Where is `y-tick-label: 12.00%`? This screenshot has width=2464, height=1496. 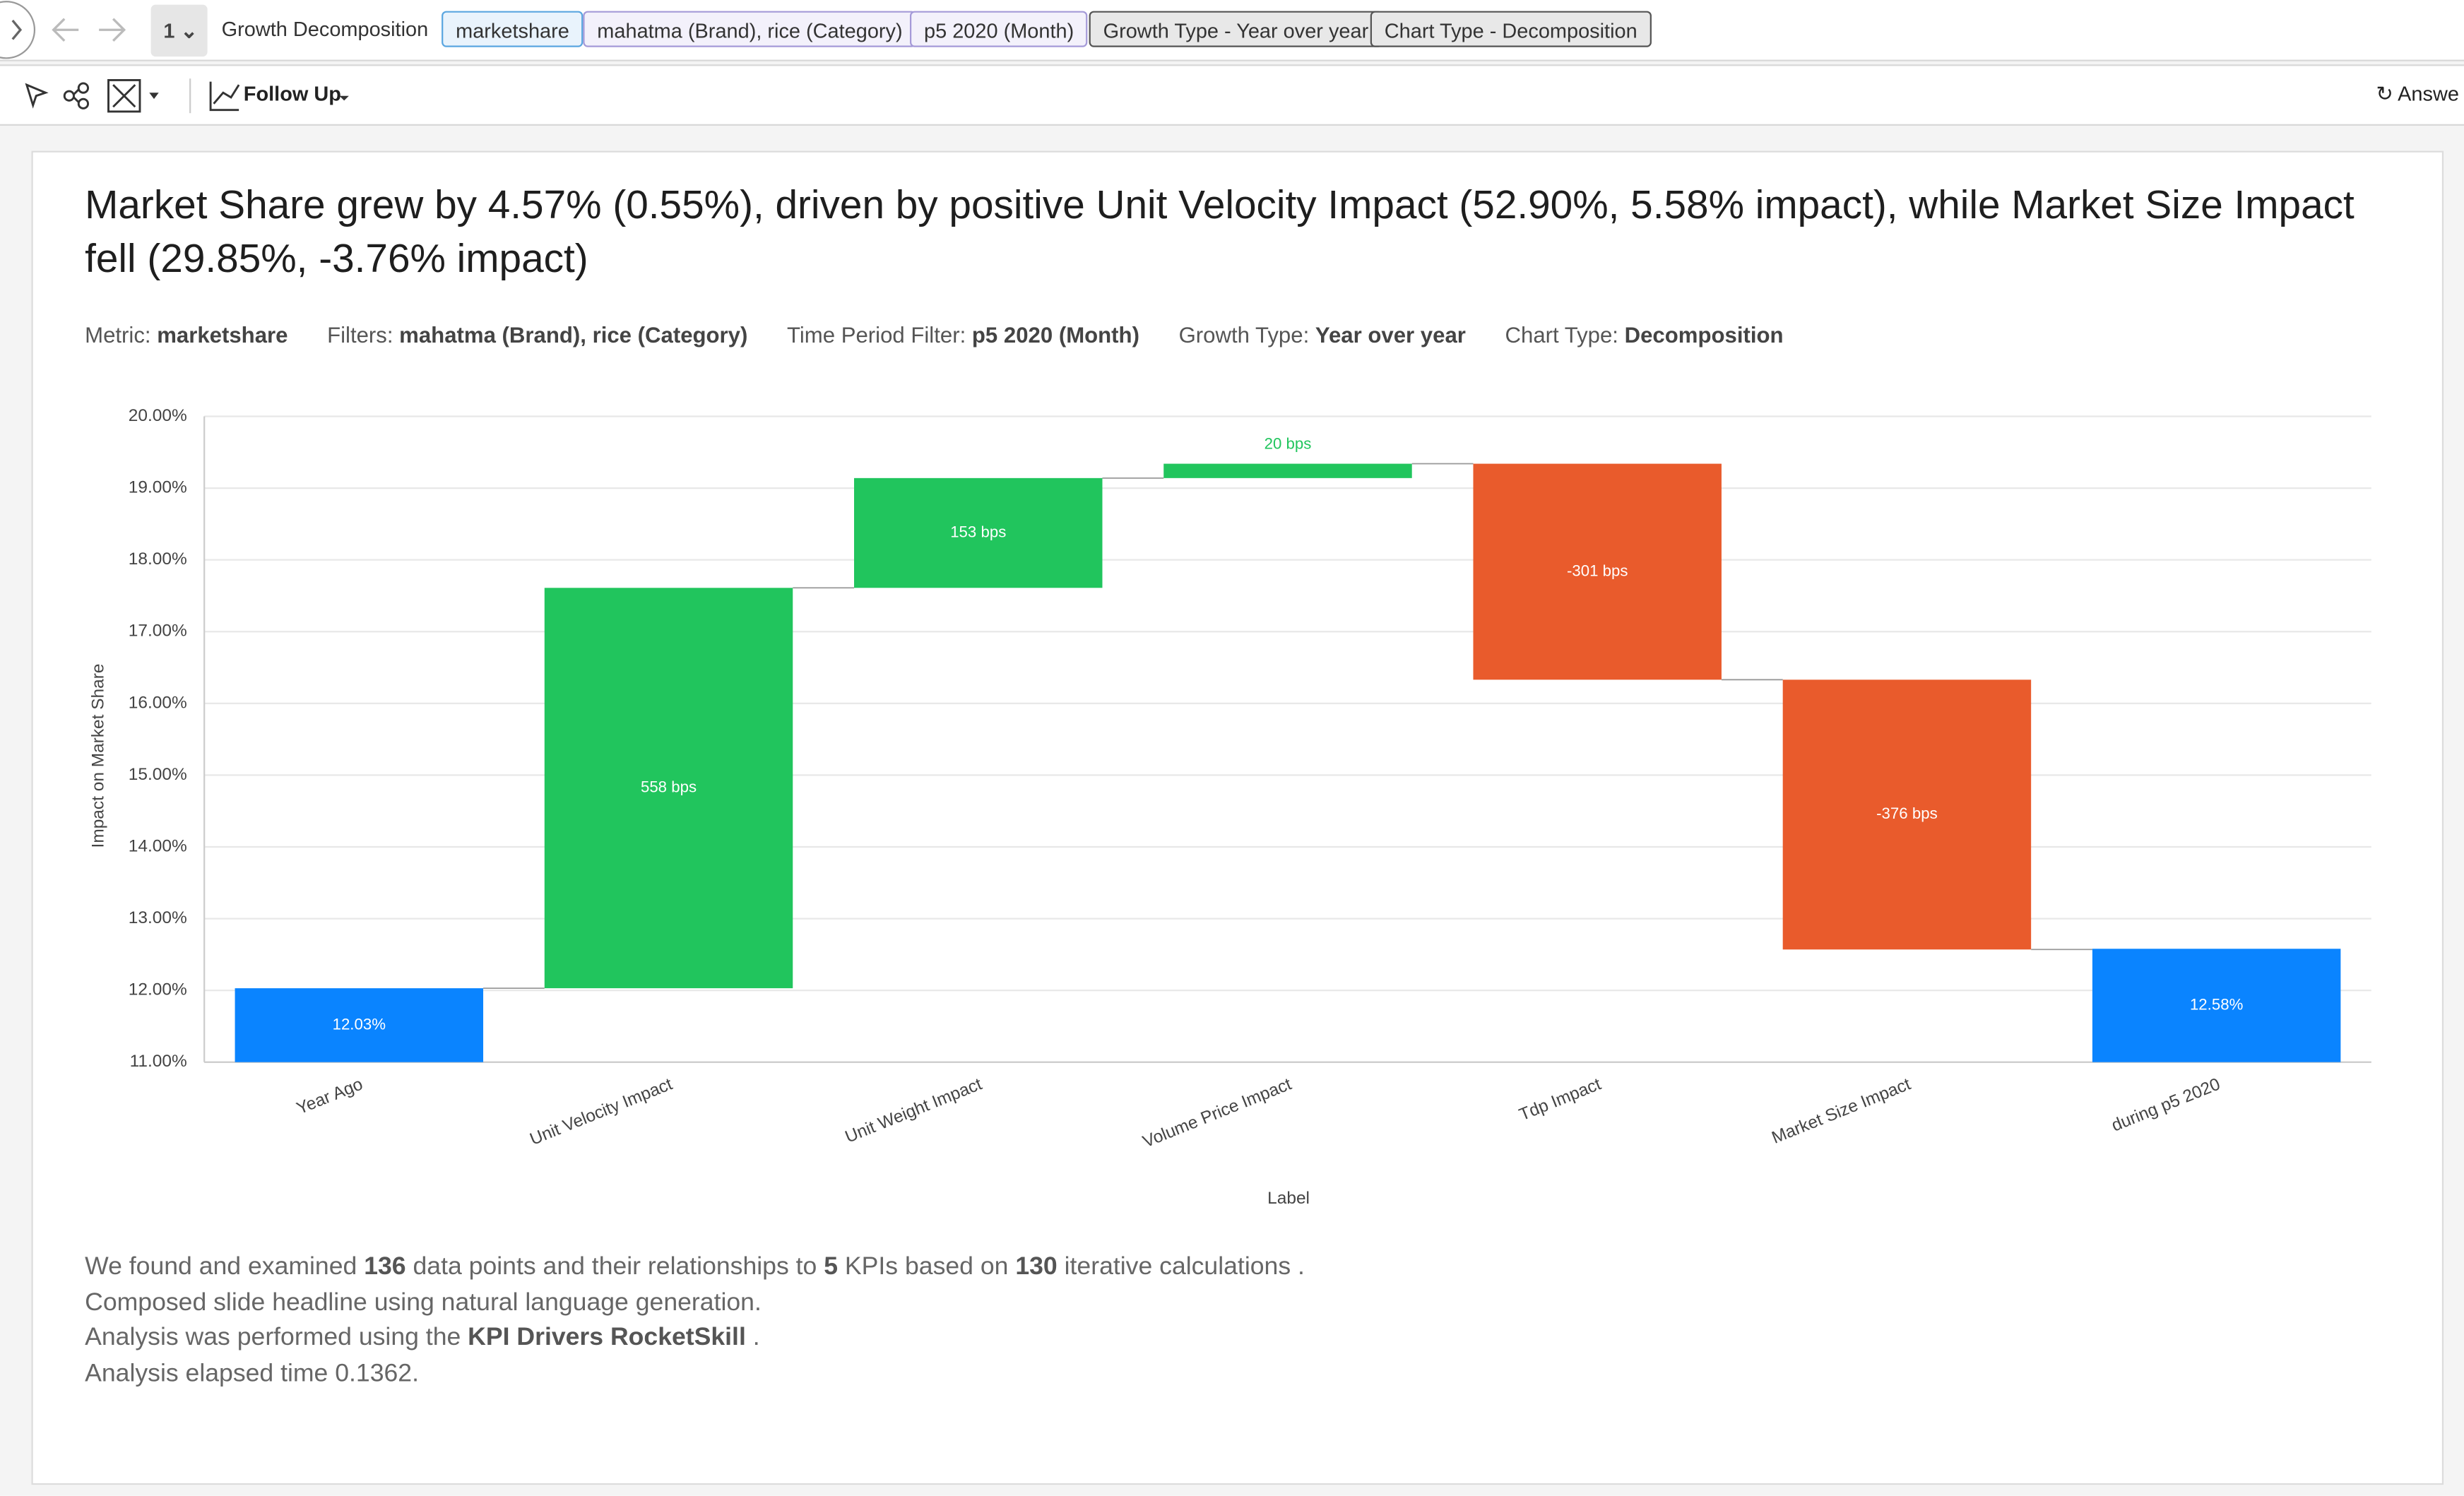 y-tick-label: 12.00% is located at coordinates (158, 989).